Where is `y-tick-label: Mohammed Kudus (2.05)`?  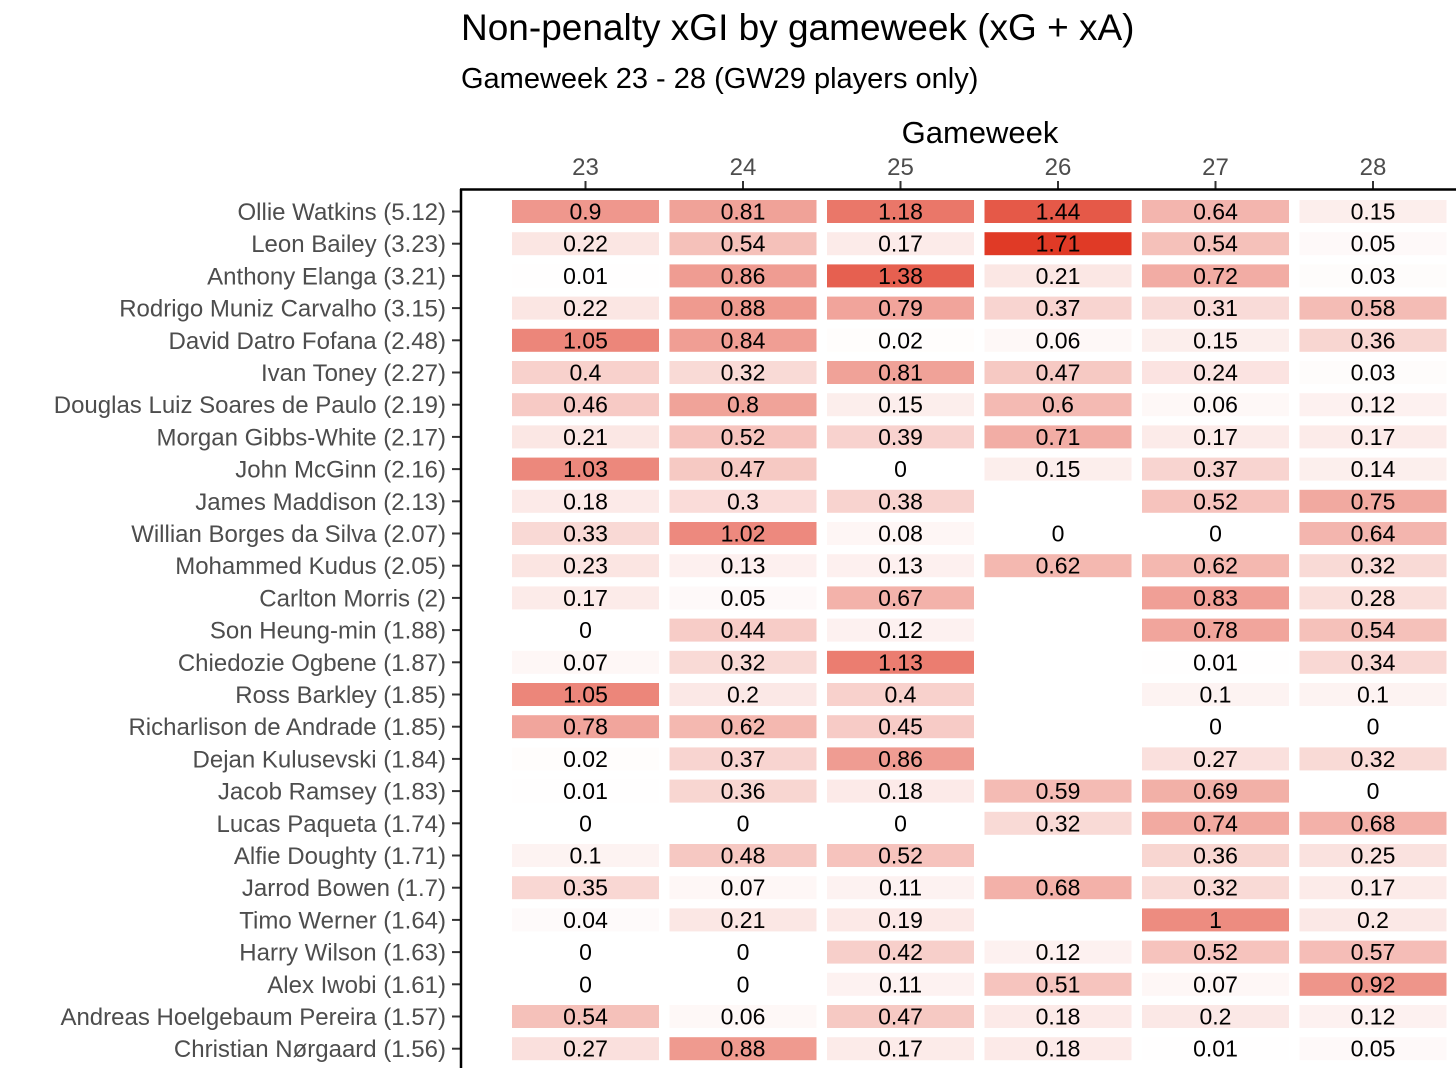 y-tick-label: Mohammed Kudus (2.05) is located at coordinates (310, 566).